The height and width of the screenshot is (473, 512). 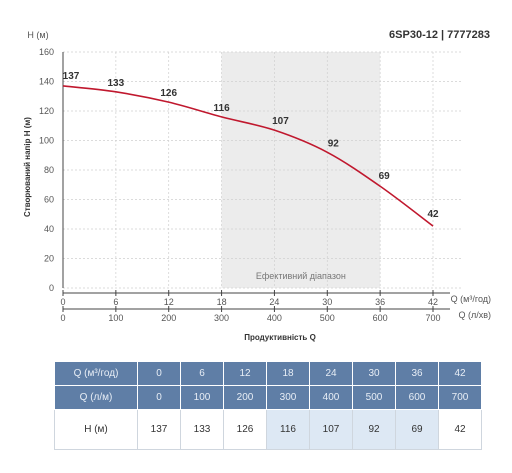 I want to click on y-axis-title: Створюваний напір H (м), so click(x=27, y=167).